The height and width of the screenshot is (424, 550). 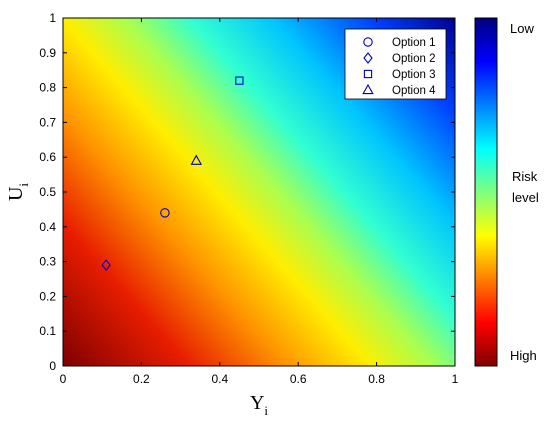 What do you see at coordinates (413, 43) in the screenshot?
I see `legend-label-option-1: Option 1` at bounding box center [413, 43].